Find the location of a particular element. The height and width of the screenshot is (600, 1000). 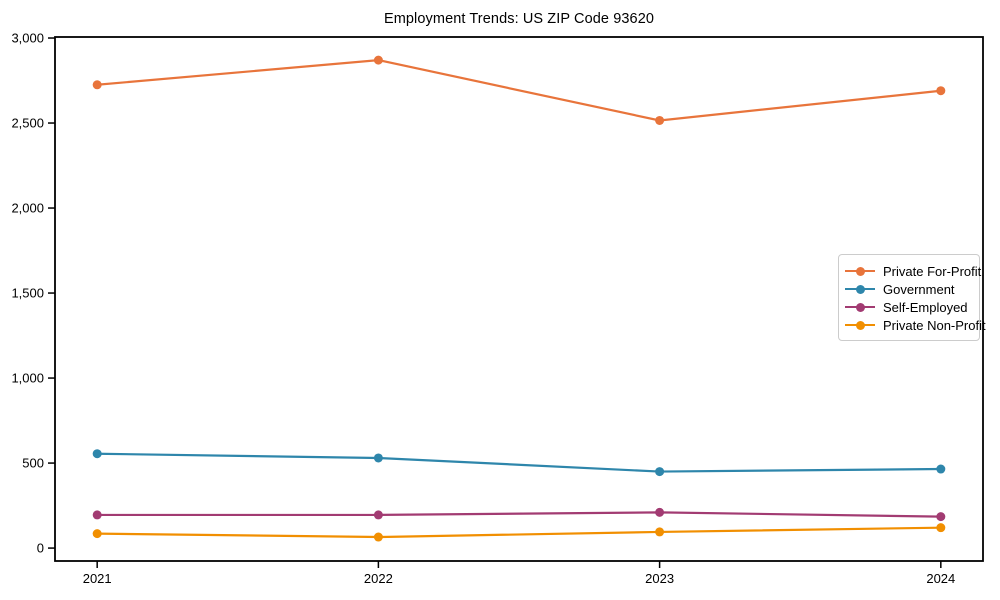

legend-entry: Private For-Profit is located at coordinates (913, 271).